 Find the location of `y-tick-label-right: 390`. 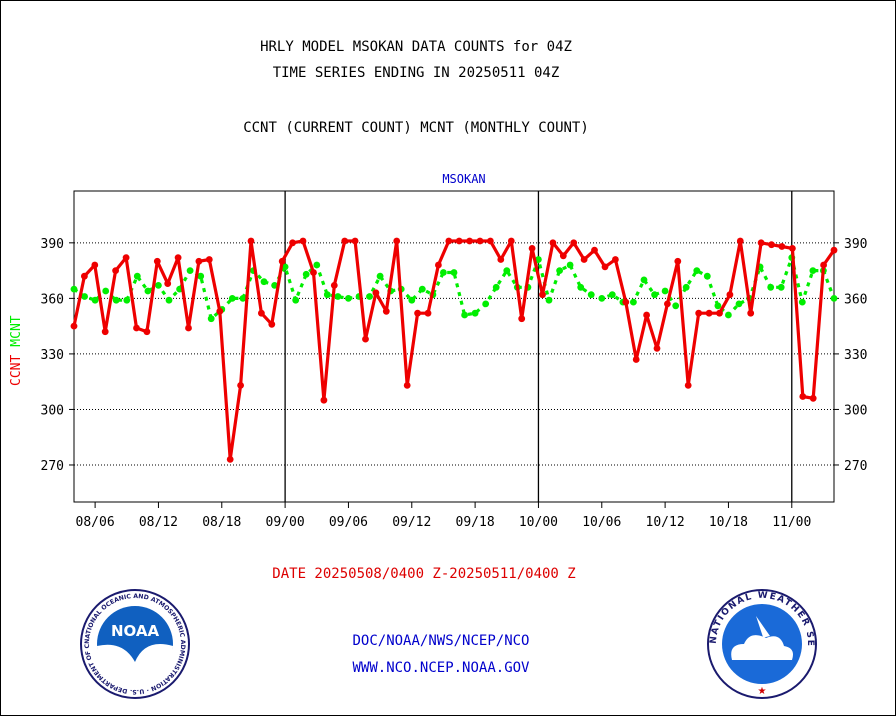

y-tick-label-right: 390 is located at coordinates (855, 244).